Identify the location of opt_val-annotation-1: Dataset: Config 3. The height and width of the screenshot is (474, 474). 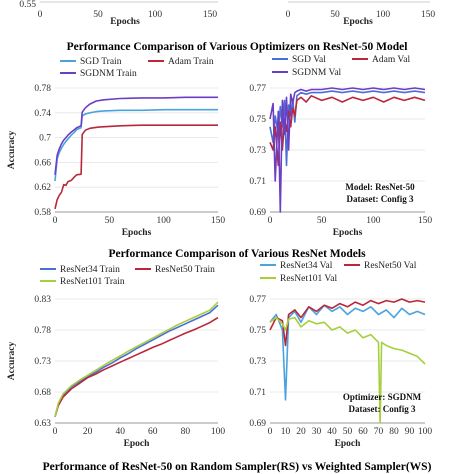
(380, 199).